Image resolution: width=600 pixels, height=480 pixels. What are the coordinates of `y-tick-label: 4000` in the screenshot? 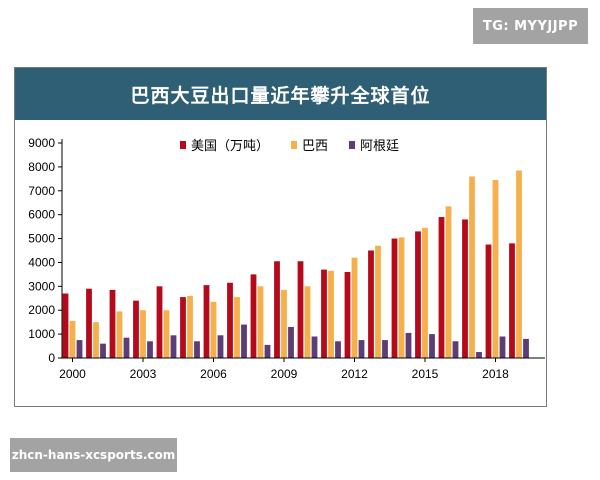 It's located at (41, 262).